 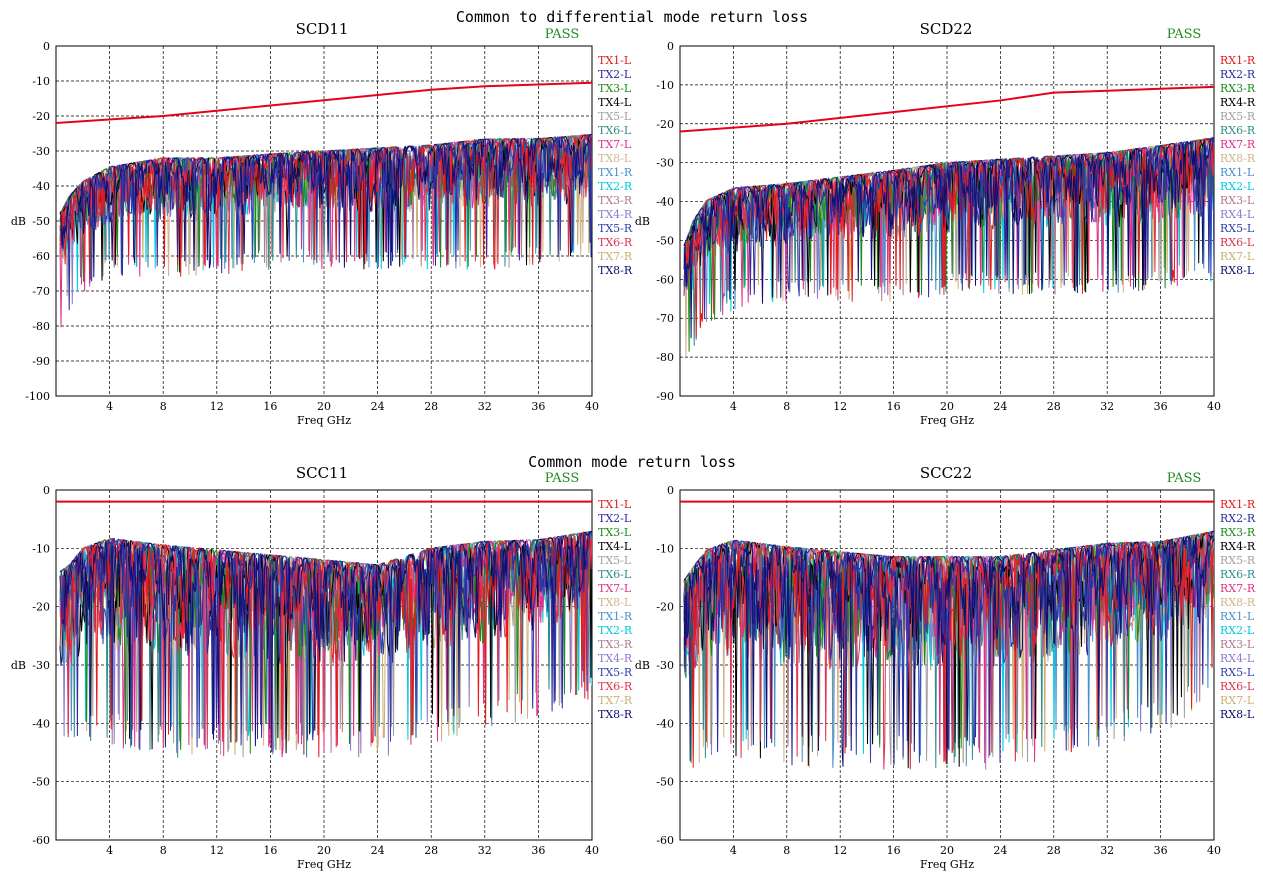 I want to click on legend-entry: RX8-L, so click(x=1237, y=714).